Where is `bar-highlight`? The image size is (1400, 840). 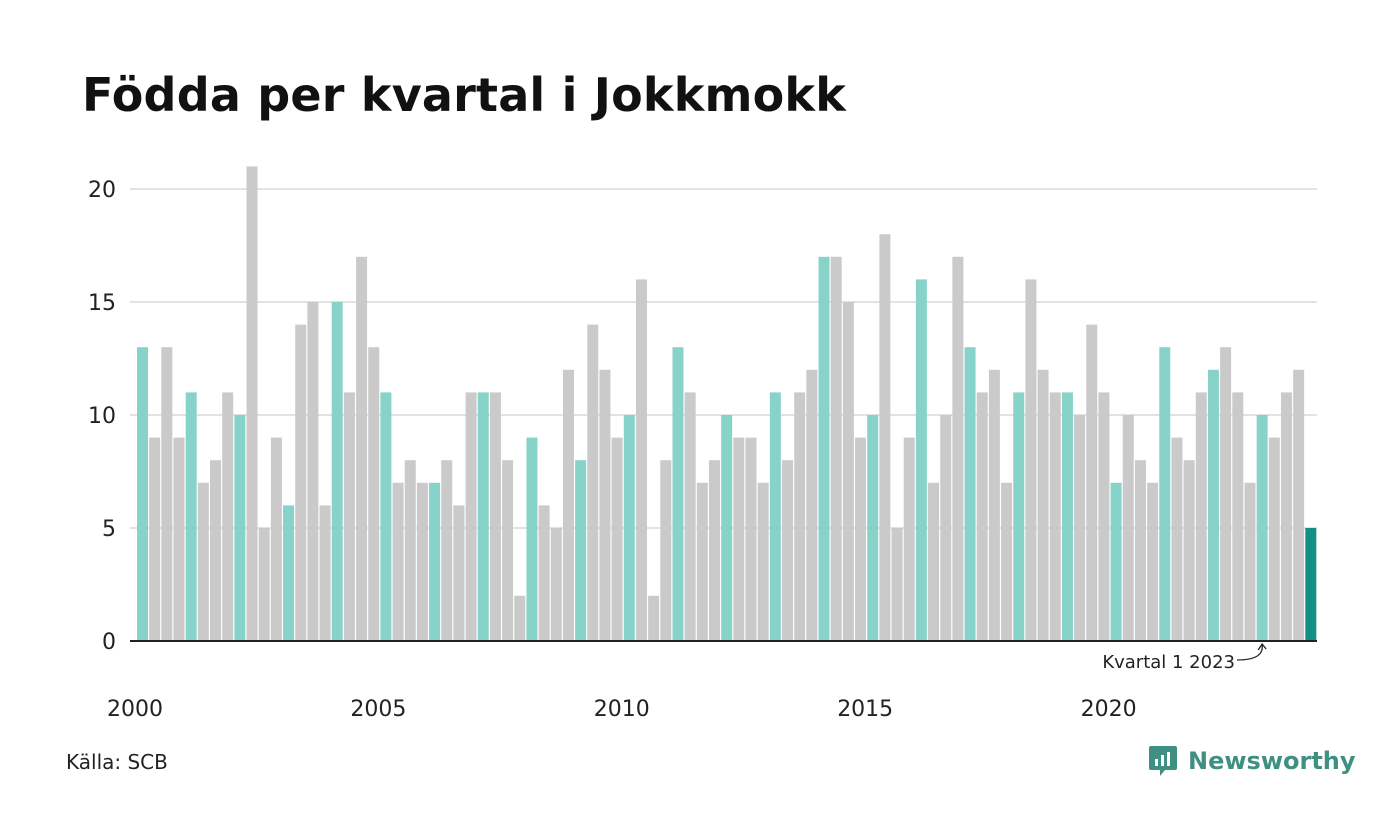
bar-highlight is located at coordinates (1311, 584).